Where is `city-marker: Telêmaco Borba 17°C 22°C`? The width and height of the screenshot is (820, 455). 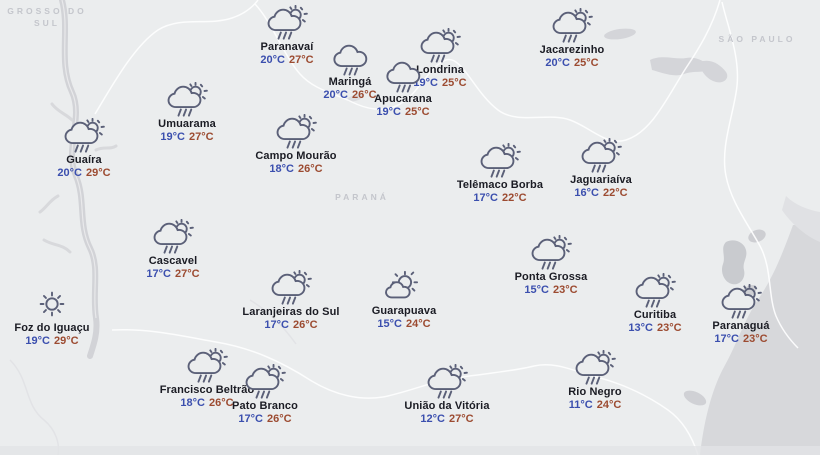 city-marker: Telêmaco Borba 17°C 22°C is located at coordinates (500, 174).